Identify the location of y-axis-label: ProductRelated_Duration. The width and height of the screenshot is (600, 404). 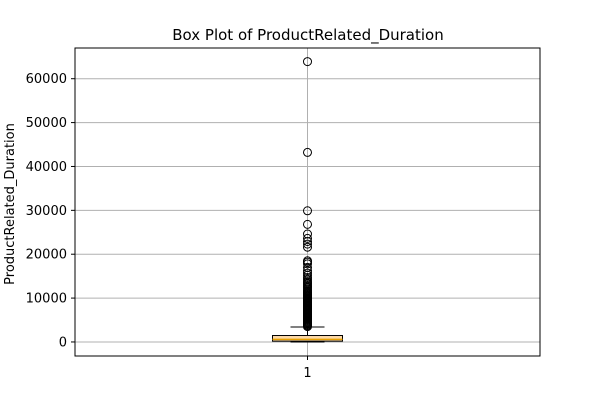
(10, 204).